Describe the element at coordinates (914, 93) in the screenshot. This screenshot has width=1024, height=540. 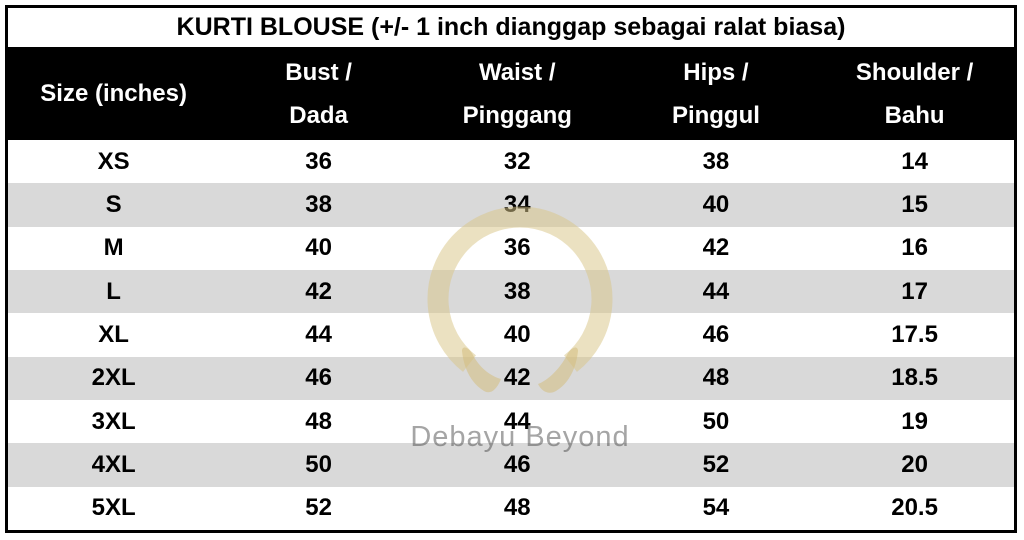
I see `column-header-shoulder: Shoulder / Bahu` at that location.